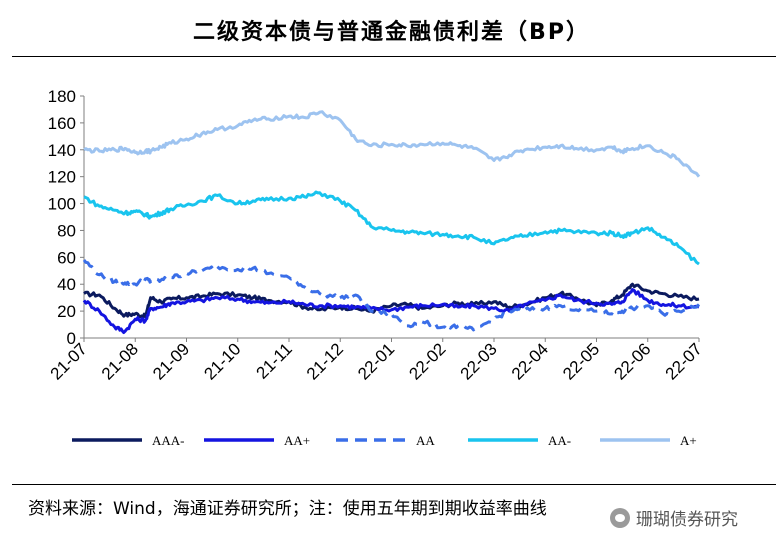 Image resolution: width=783 pixels, height=548 pixels. What do you see at coordinates (66, 311) in the screenshot?
I see `y-tick-label: 20` at bounding box center [66, 311].